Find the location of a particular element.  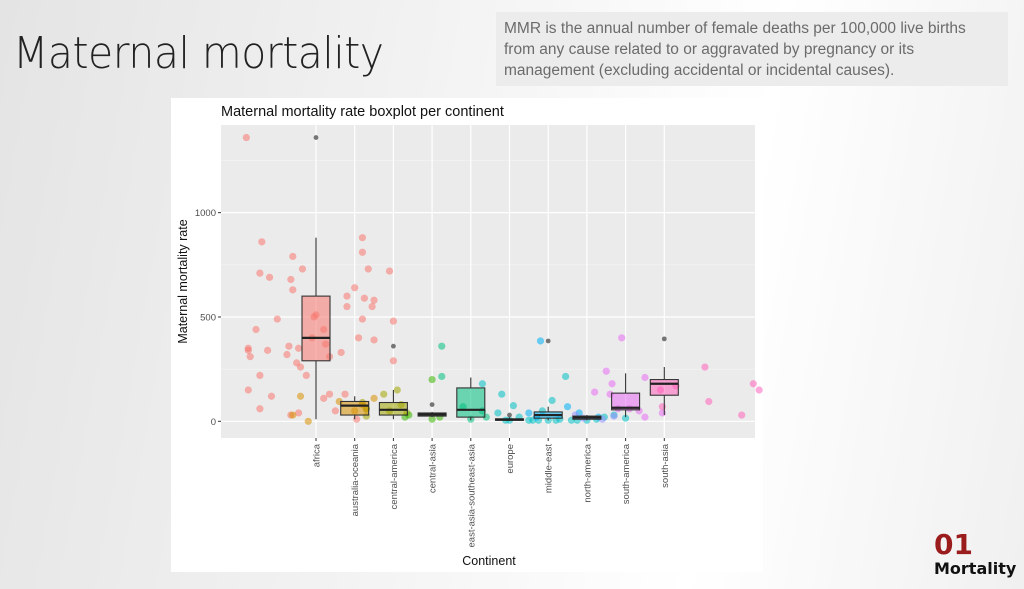

box-australia-oceania is located at coordinates (355, 408).